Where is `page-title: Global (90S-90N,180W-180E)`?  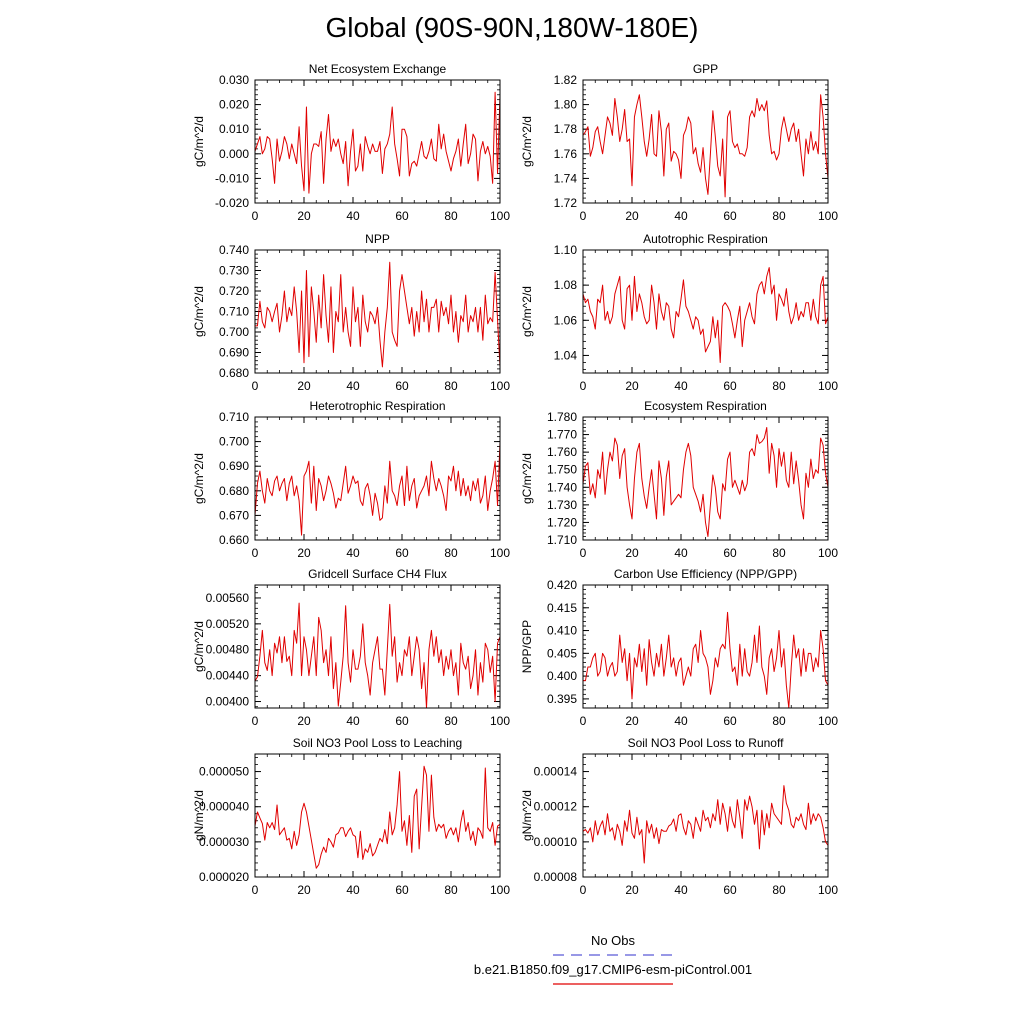 page-title: Global (90S-90N,180W-180E) is located at coordinates (512, 27).